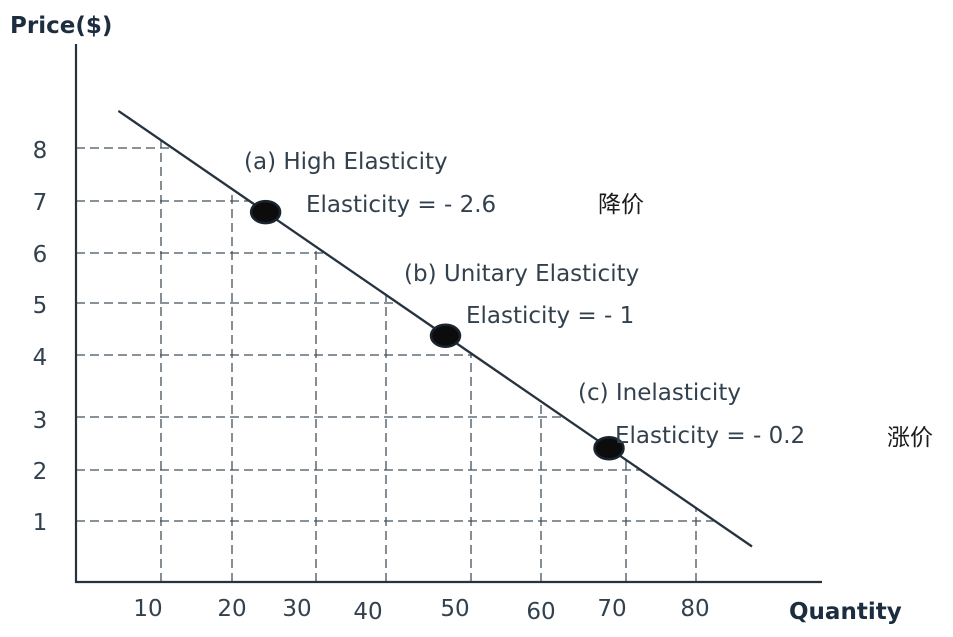  What do you see at coordinates (540, 612) in the screenshot?
I see `x-tick-label-60: 60` at bounding box center [540, 612].